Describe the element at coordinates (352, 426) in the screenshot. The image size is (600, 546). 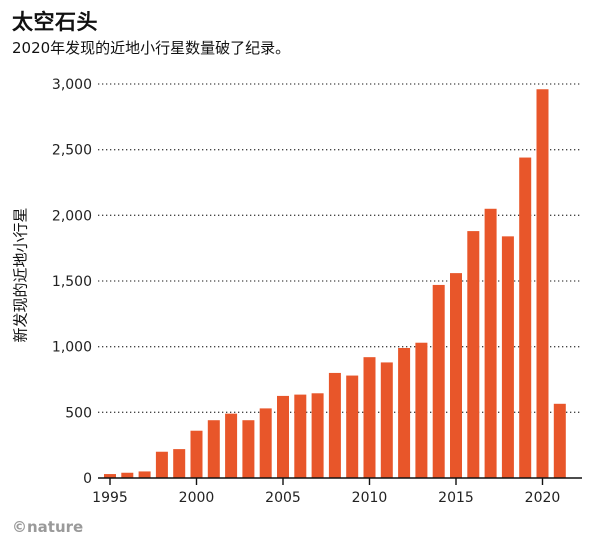
I see `bar-2009` at that location.